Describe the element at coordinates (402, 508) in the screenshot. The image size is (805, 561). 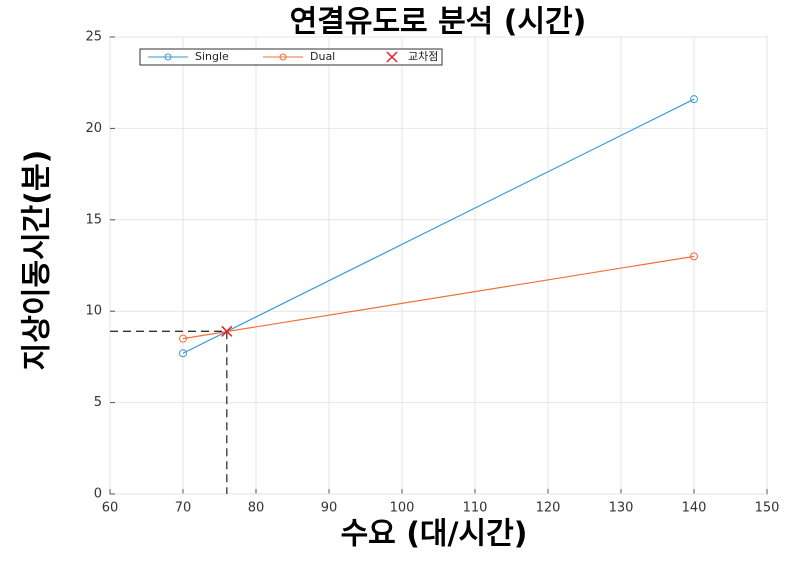
I see `x-tick-label: 100` at that location.